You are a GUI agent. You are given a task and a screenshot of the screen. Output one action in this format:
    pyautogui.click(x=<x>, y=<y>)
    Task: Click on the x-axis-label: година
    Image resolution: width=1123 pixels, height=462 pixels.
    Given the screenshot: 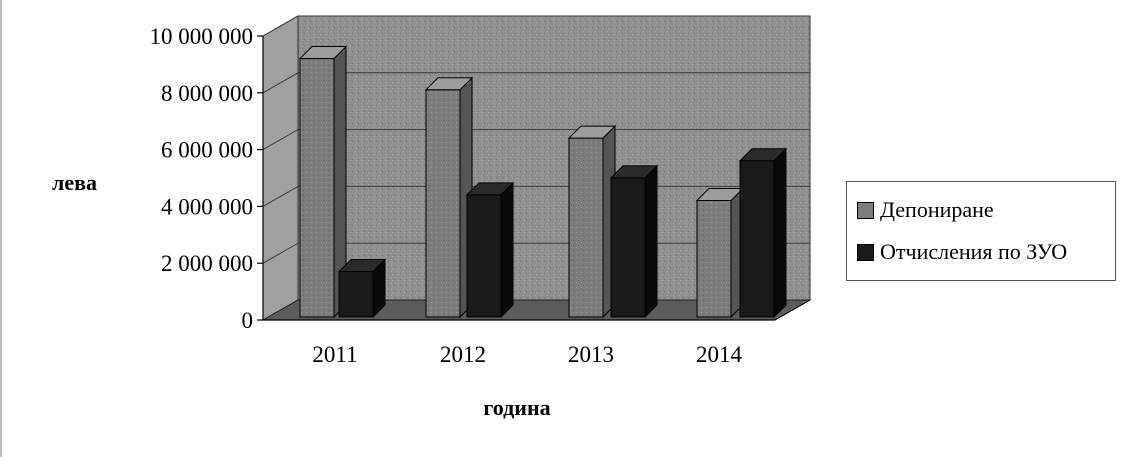 What is the action you would take?
    pyautogui.click(x=516, y=407)
    